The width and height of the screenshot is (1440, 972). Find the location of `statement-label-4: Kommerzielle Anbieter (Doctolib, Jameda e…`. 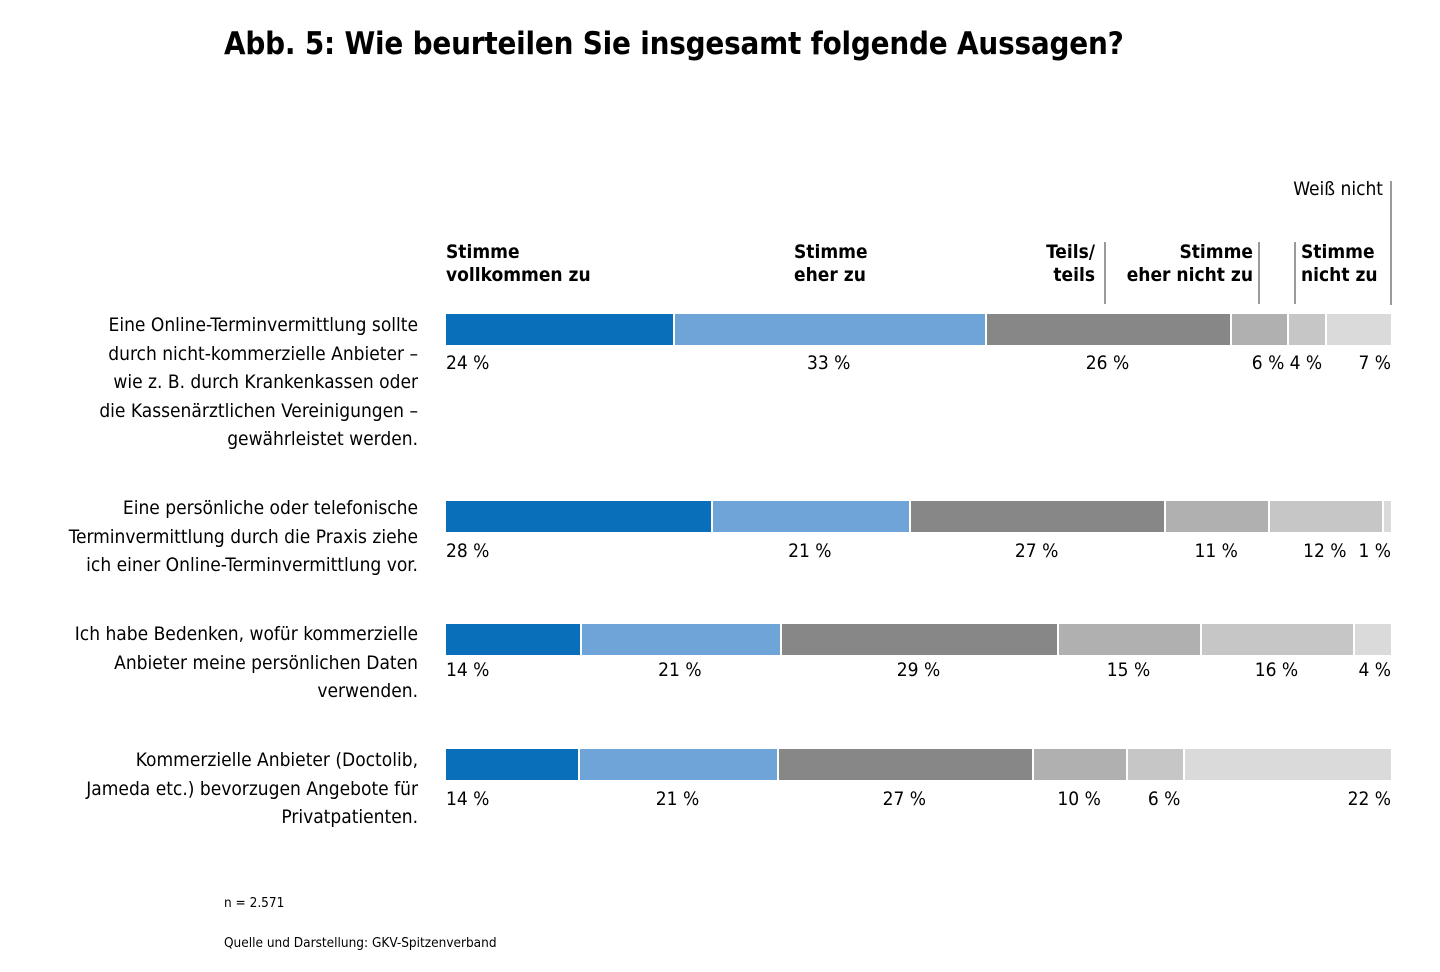

statement-label-4: Kommerzielle Anbieter (Doctolib, Jameda e… is located at coordinates (229, 789).